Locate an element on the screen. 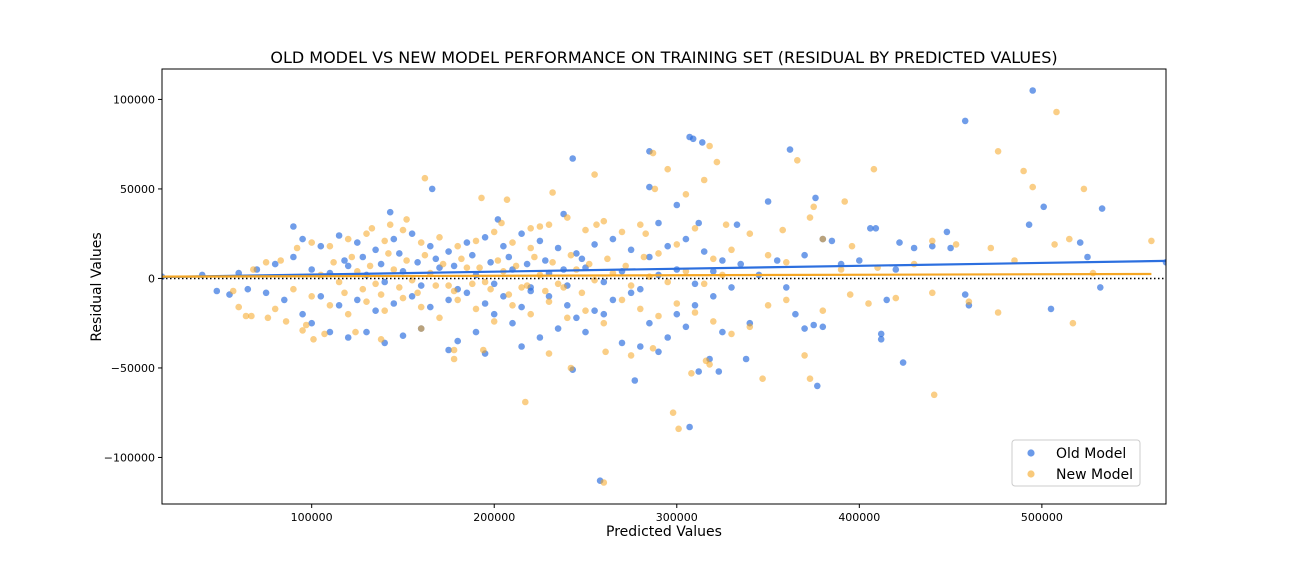  x-tick-label: 500000 is located at coordinates (1042, 517).